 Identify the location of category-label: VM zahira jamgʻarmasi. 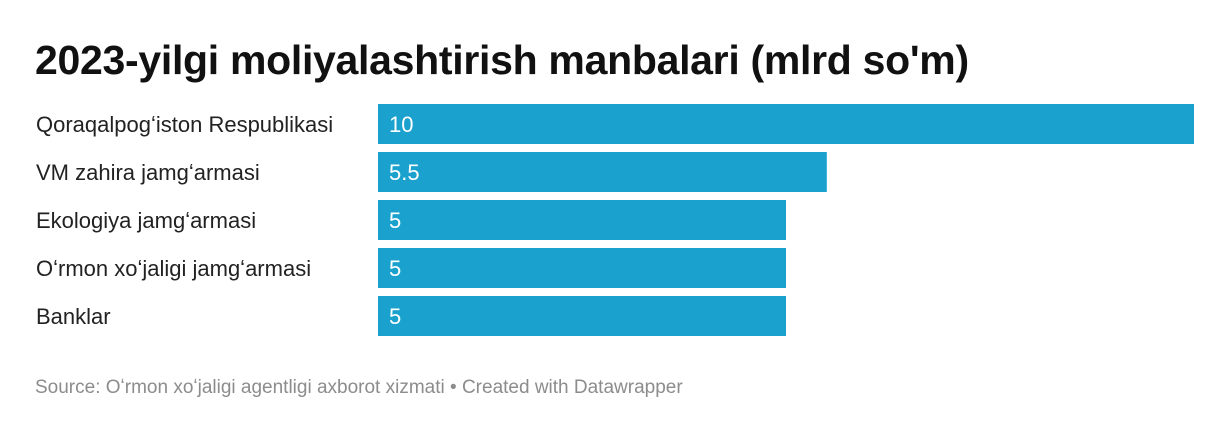
(148, 172).